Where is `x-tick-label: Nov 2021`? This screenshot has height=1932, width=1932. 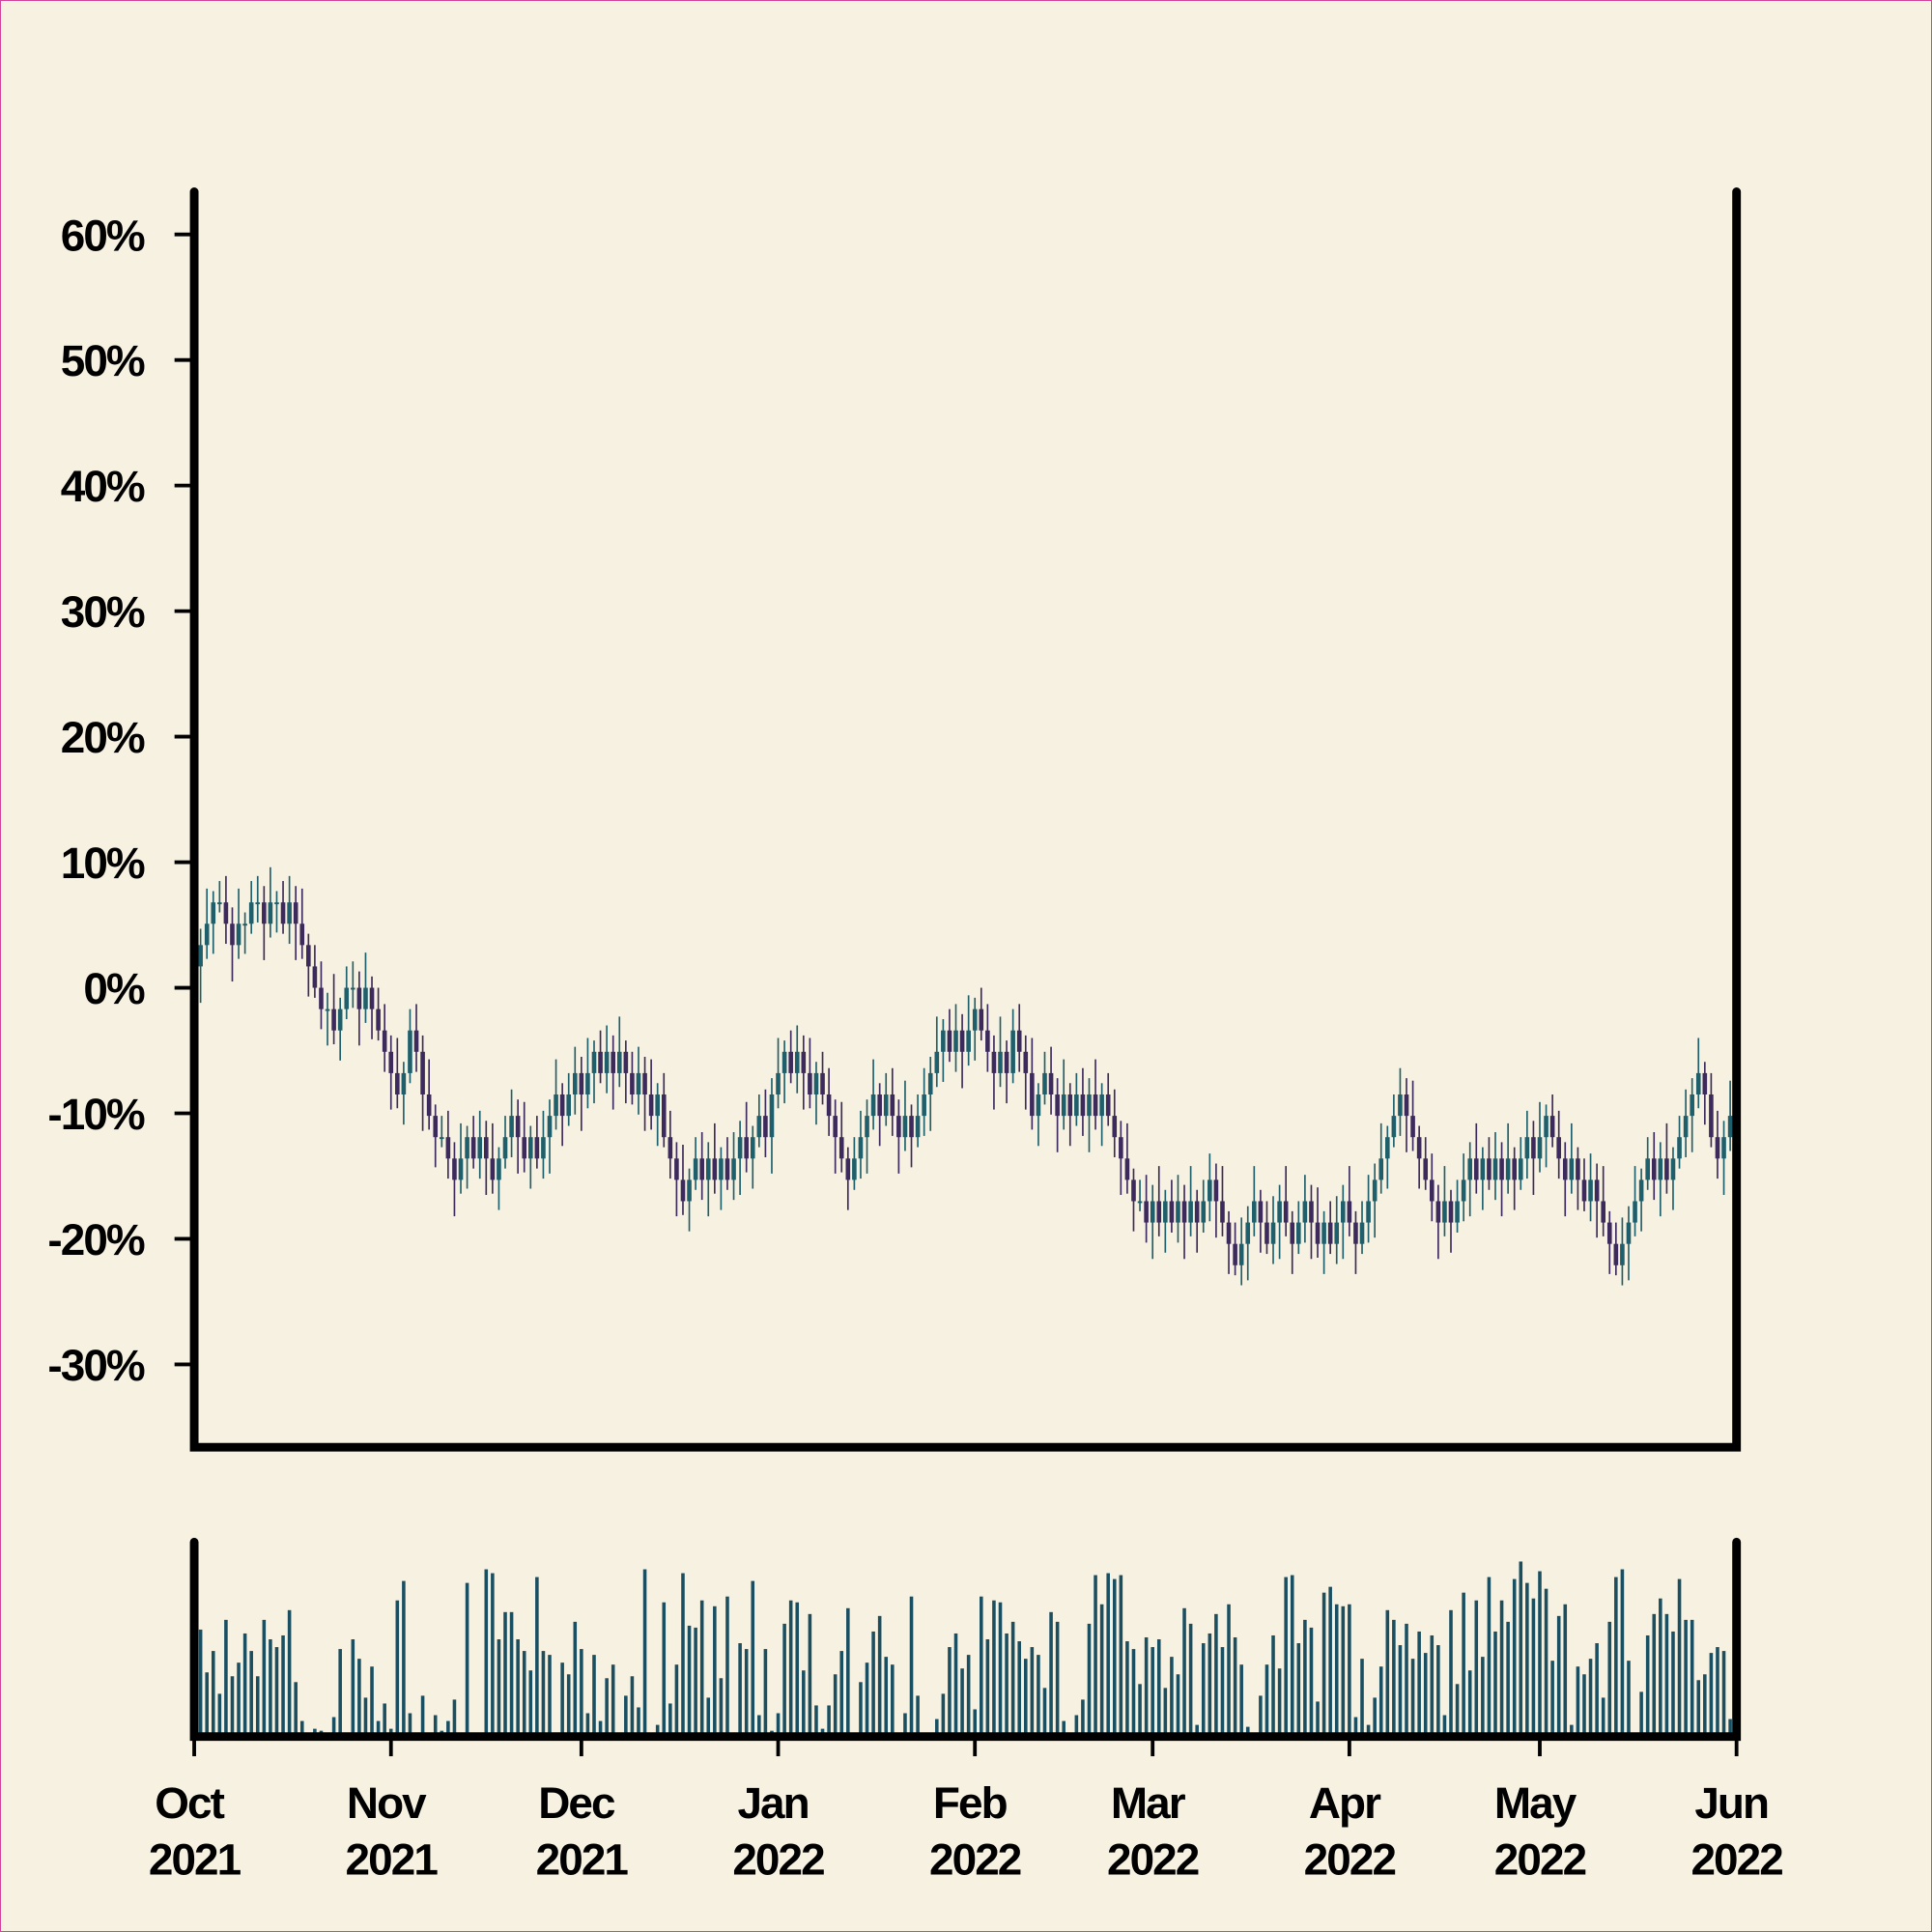 x-tick-label: Nov 2021 is located at coordinates (392, 1831).